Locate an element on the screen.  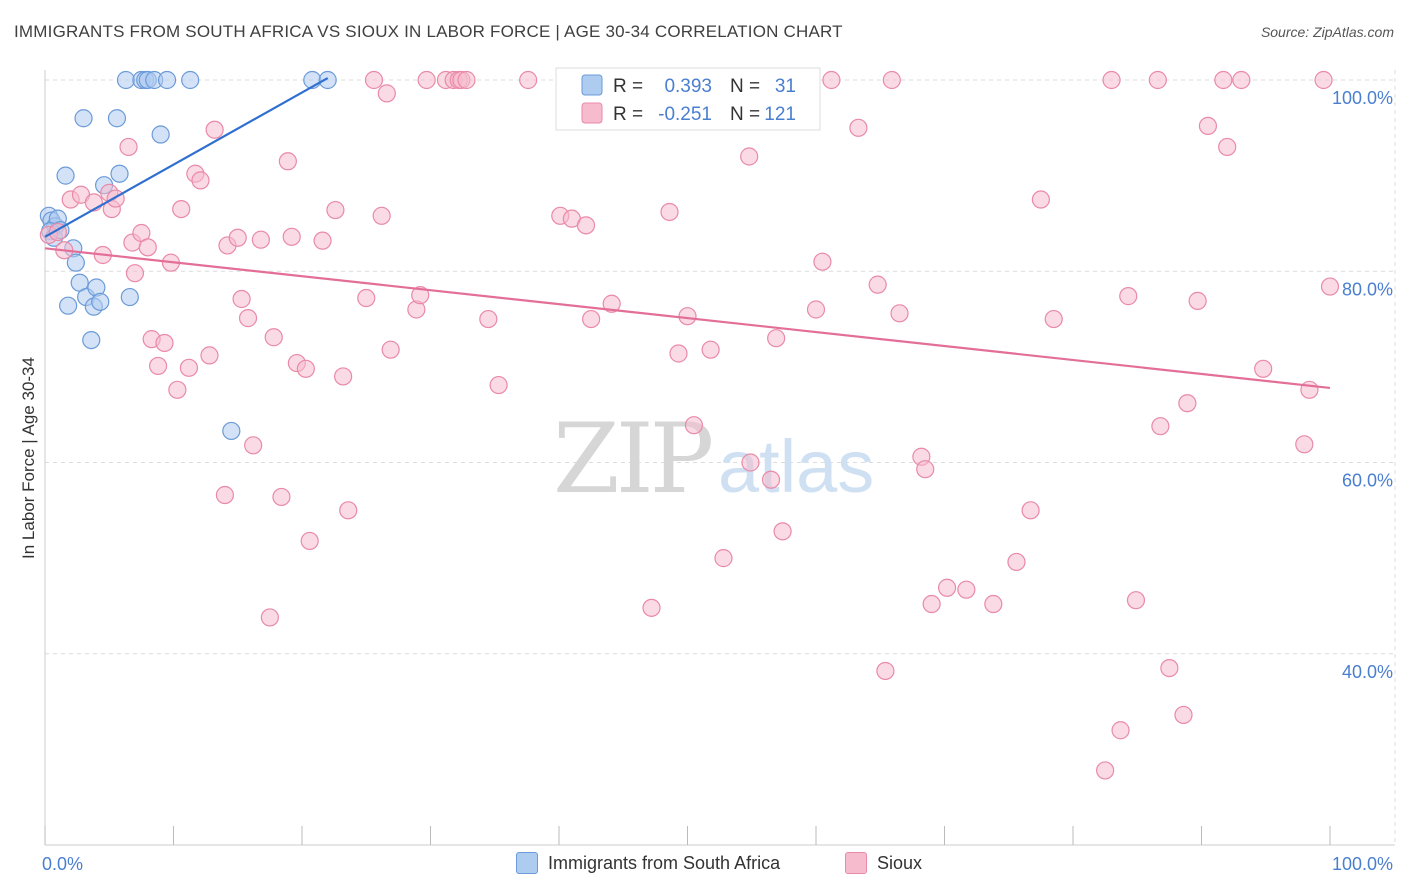
r-value: 0.393 is located at coordinates (688, 86).